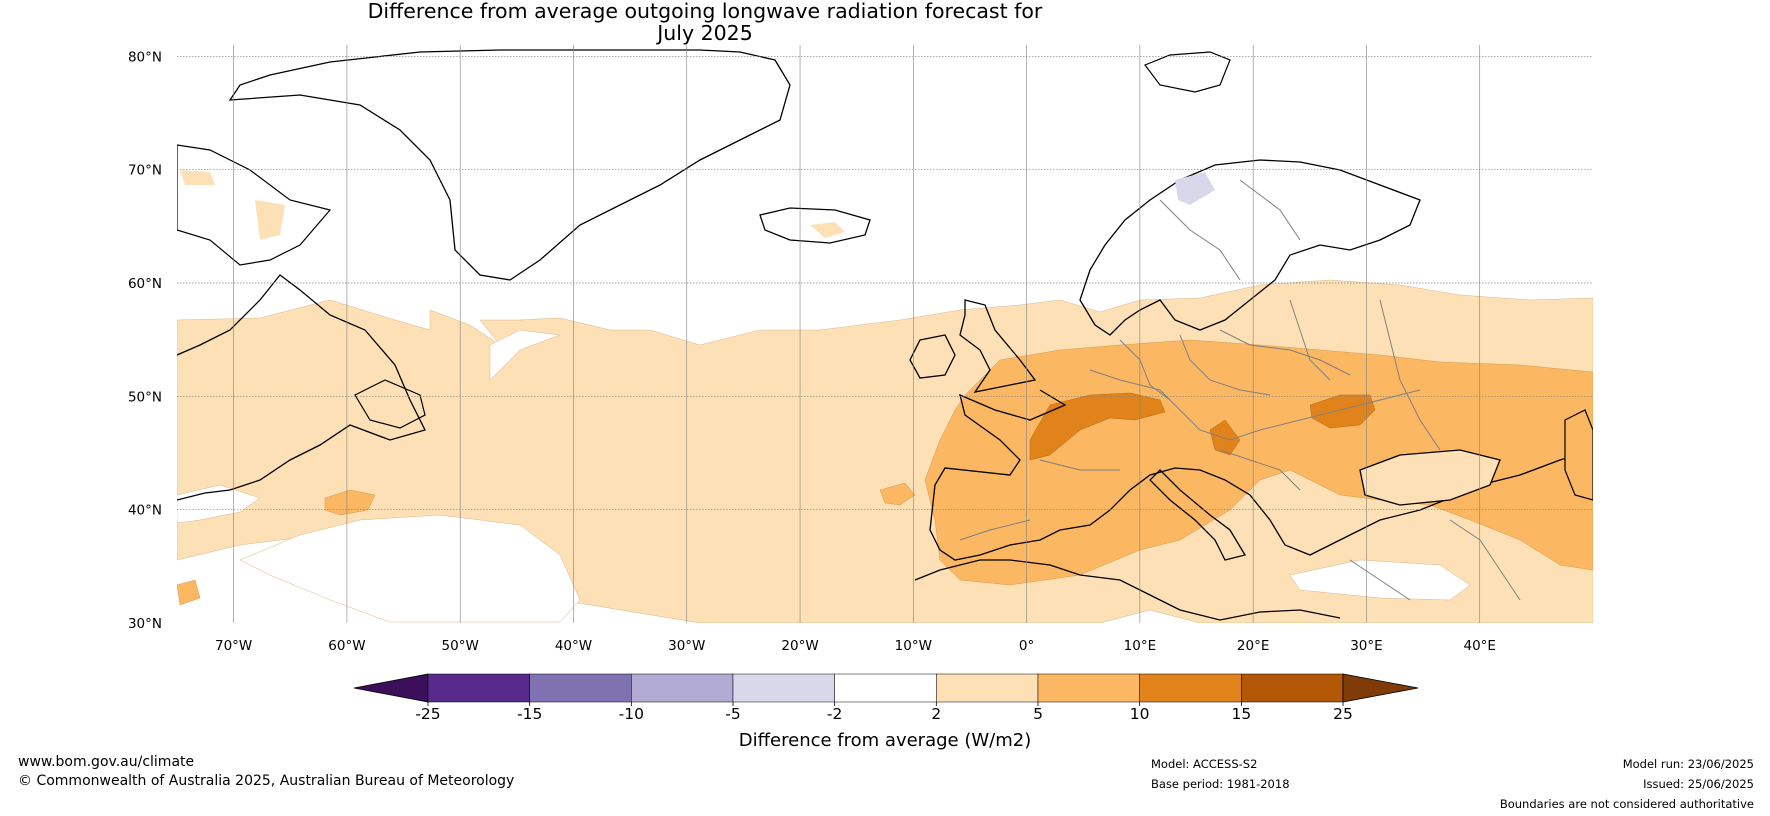  Describe the element at coordinates (1204, 764) in the screenshot. I see `model-text: Model: ACCESS-S2` at that location.